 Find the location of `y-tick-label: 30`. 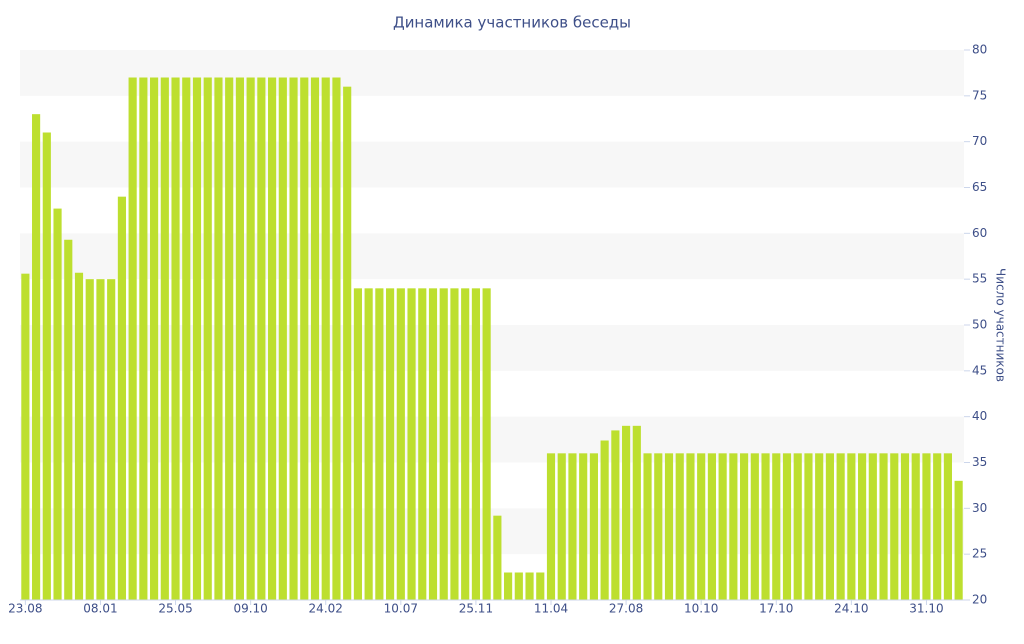

y-tick-label: 30 is located at coordinates (979, 508).